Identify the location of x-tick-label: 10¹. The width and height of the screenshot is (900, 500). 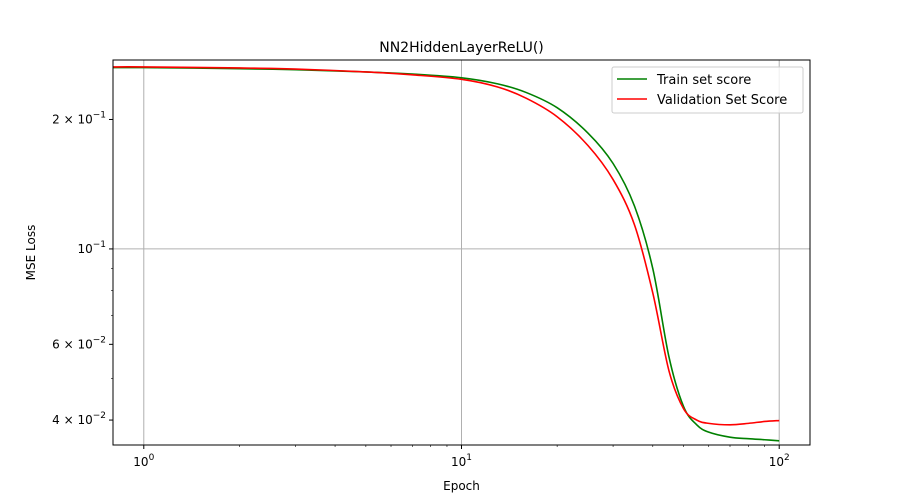
(461, 461).